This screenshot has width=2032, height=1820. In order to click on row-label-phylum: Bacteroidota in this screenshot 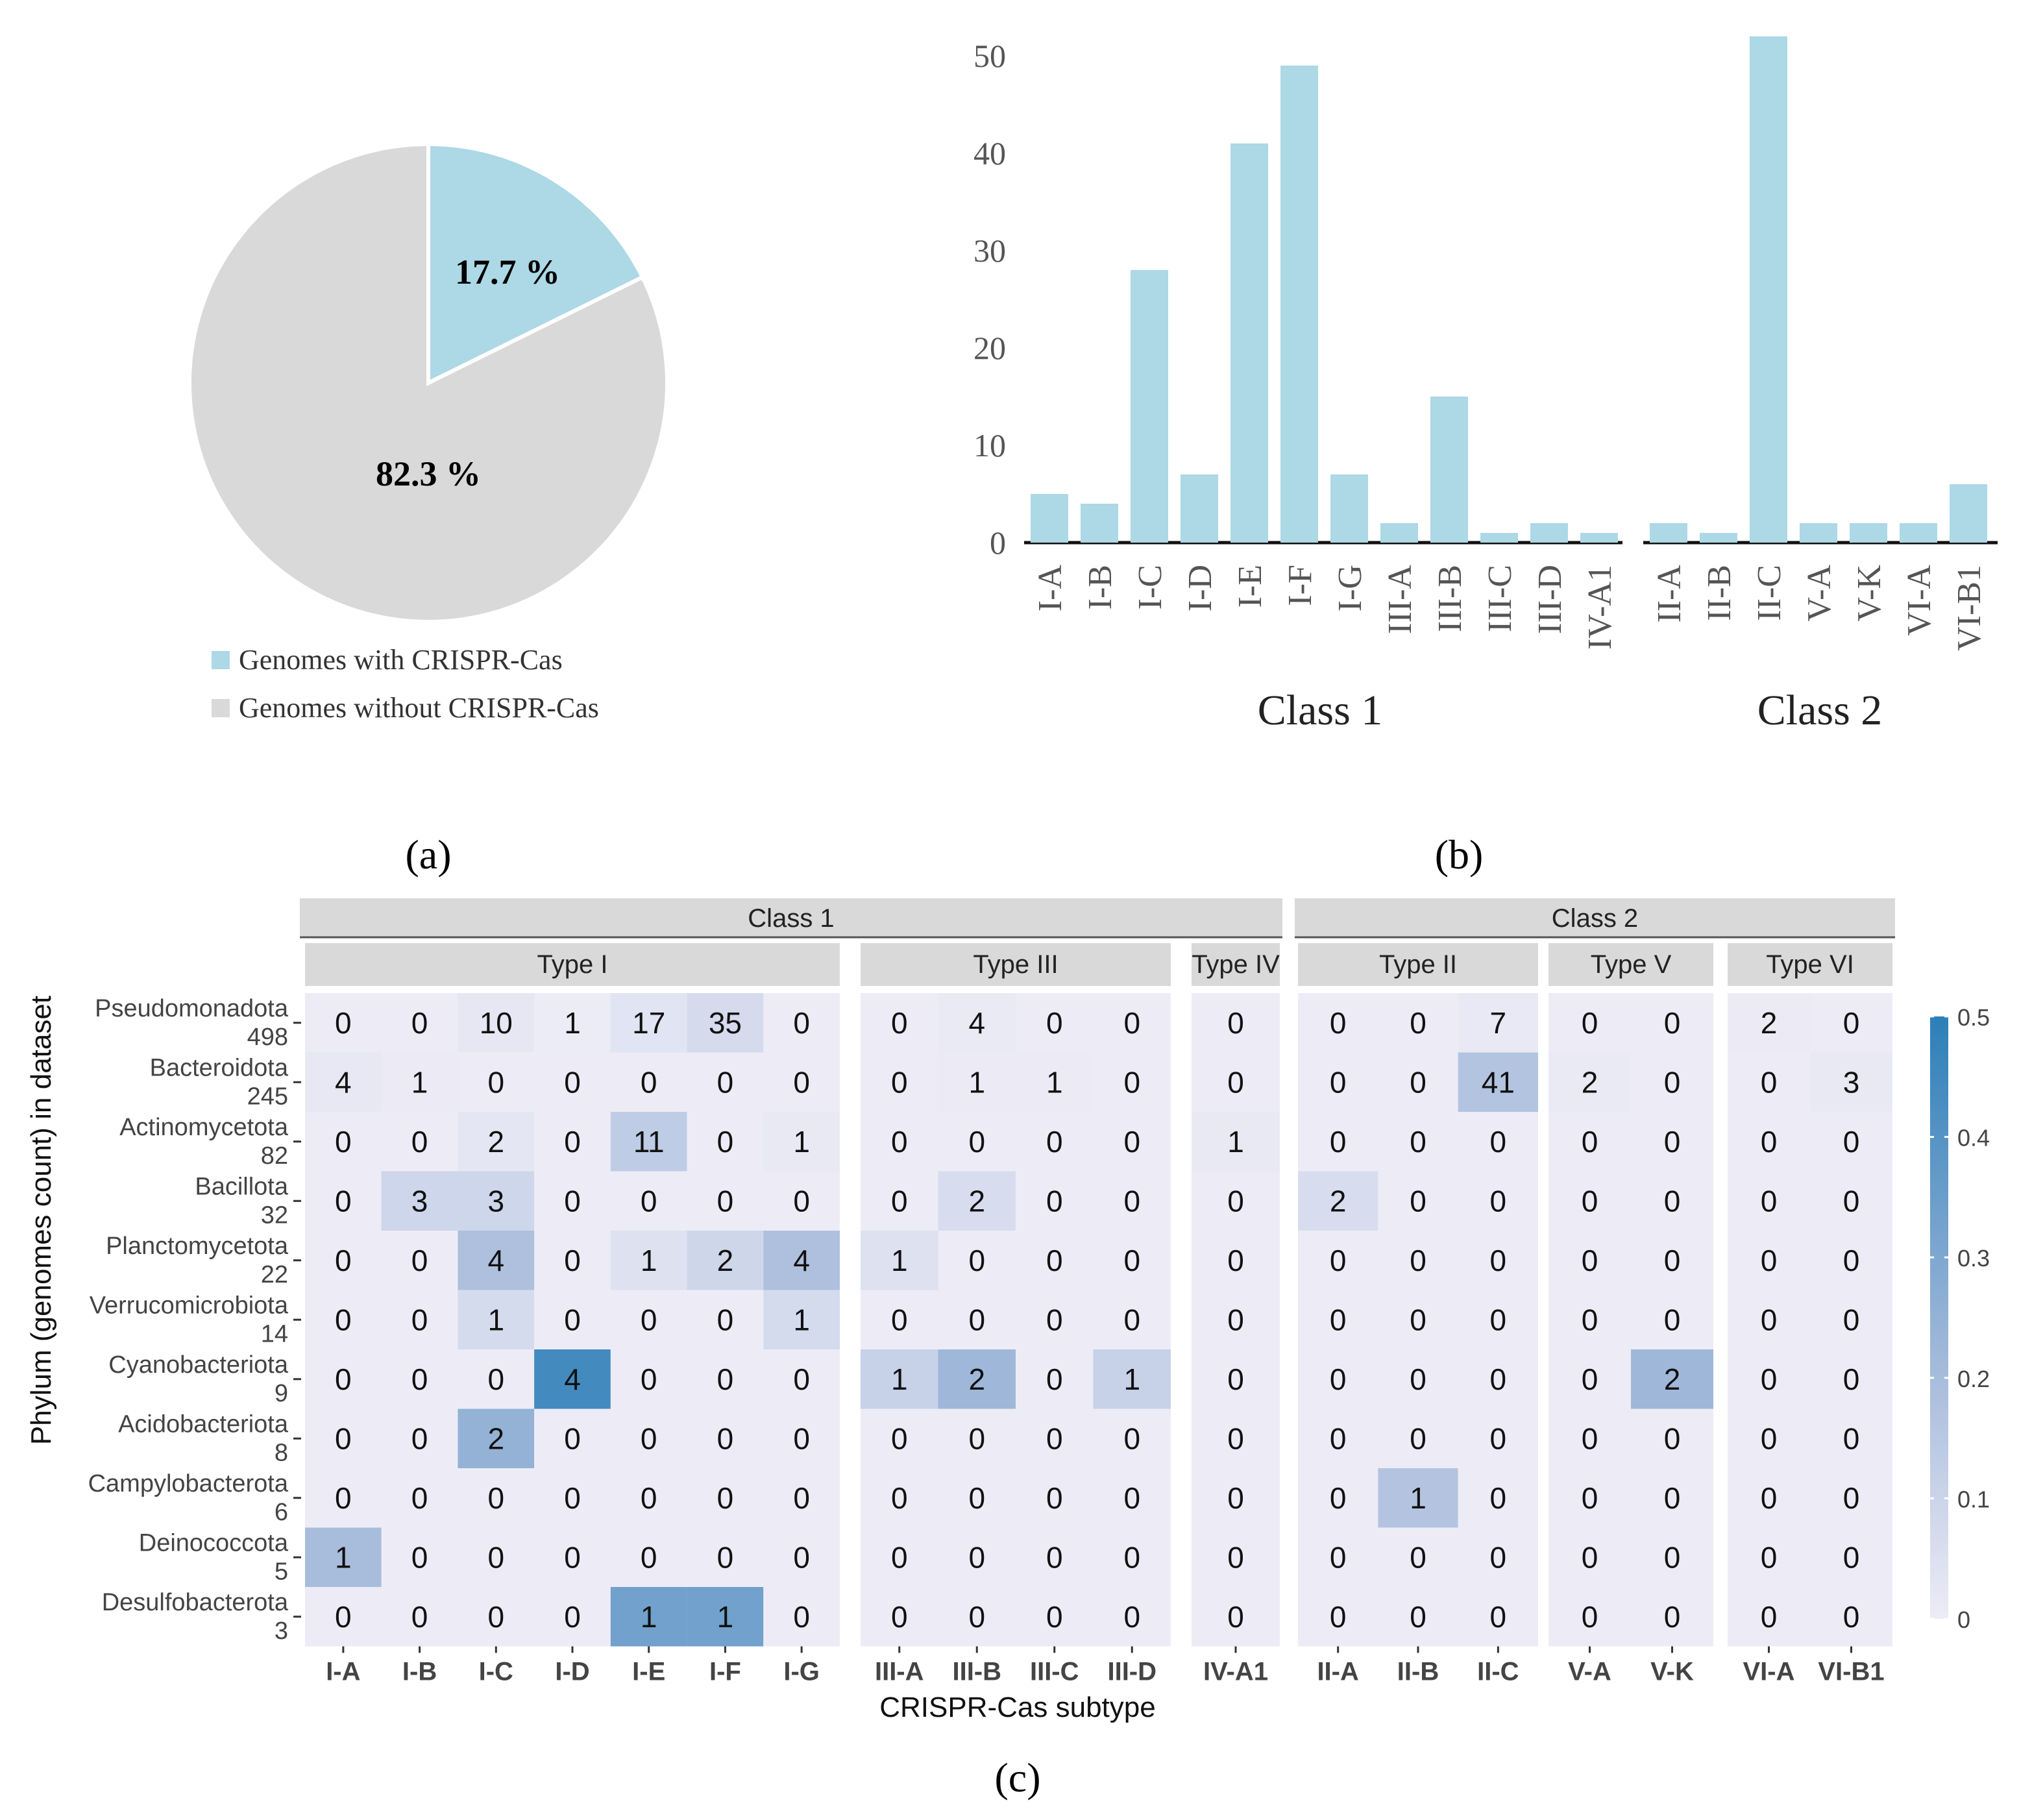, I will do `click(220, 1069)`.